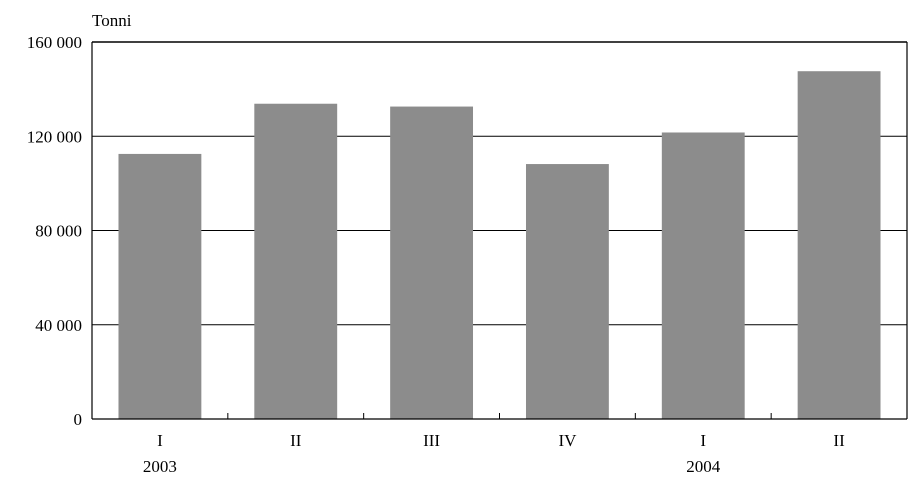 The width and height of the screenshot is (913, 482). I want to click on y-tick-label: 40 000, so click(58, 325).